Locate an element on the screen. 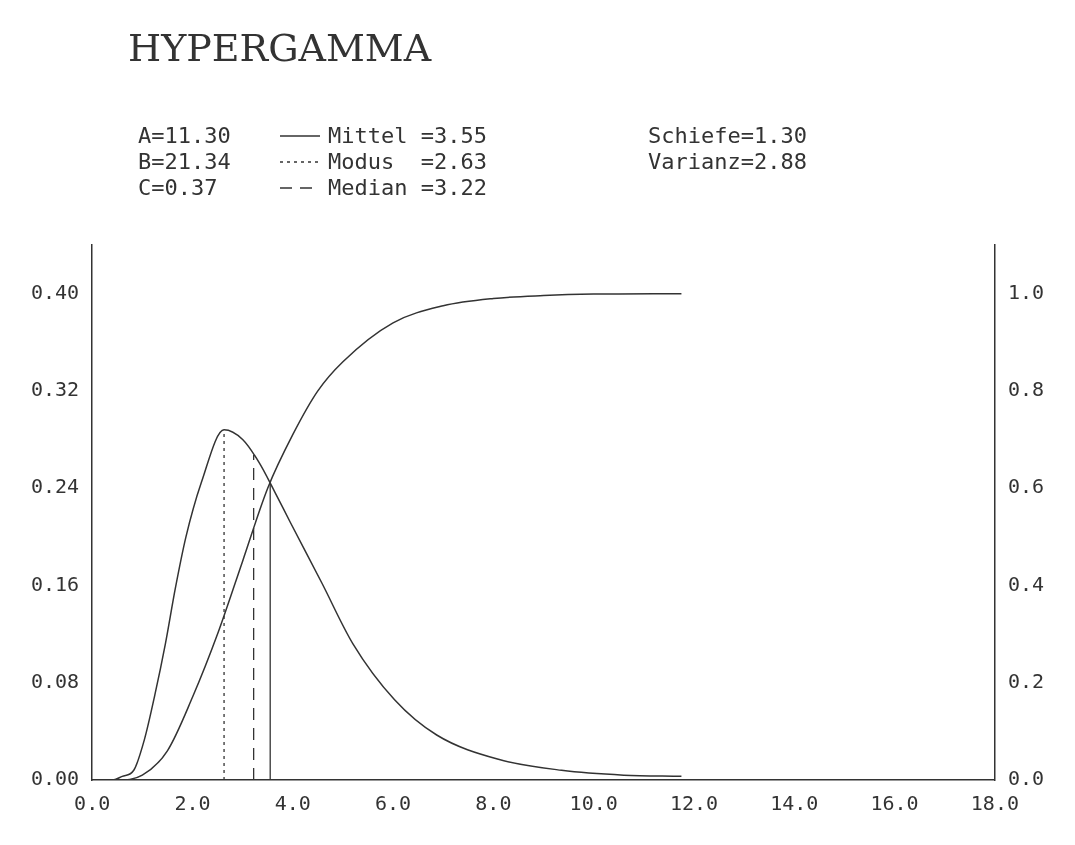 The image size is (1075, 845). y-tick-label: 0.24 is located at coordinates (55, 486).